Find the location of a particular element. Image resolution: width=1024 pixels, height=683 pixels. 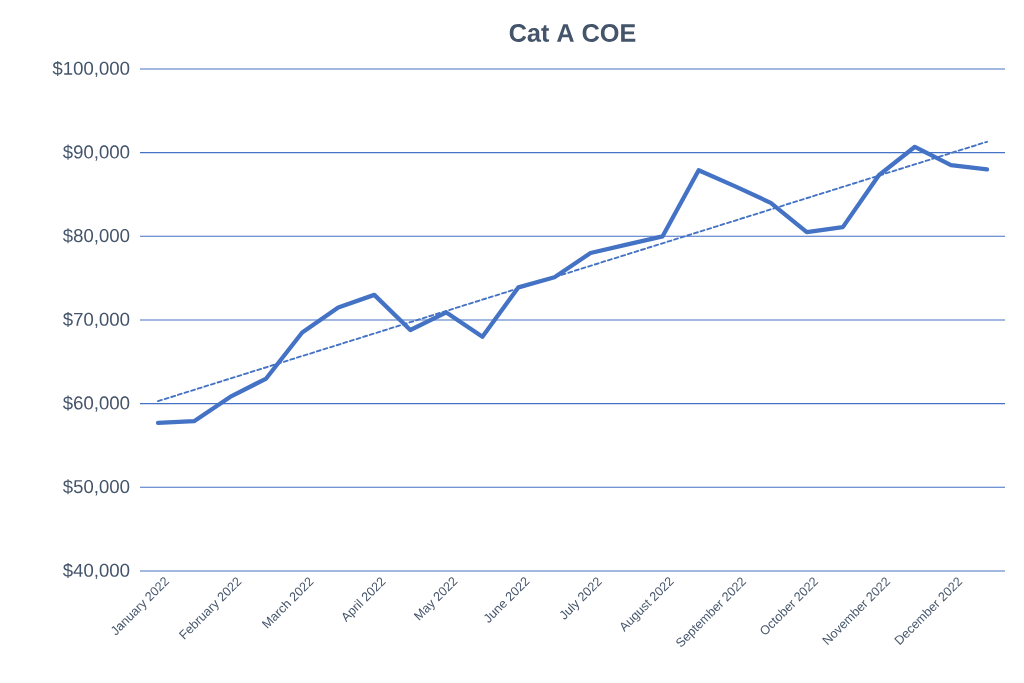

y-tick-label: $90,000 is located at coordinates (96, 152).